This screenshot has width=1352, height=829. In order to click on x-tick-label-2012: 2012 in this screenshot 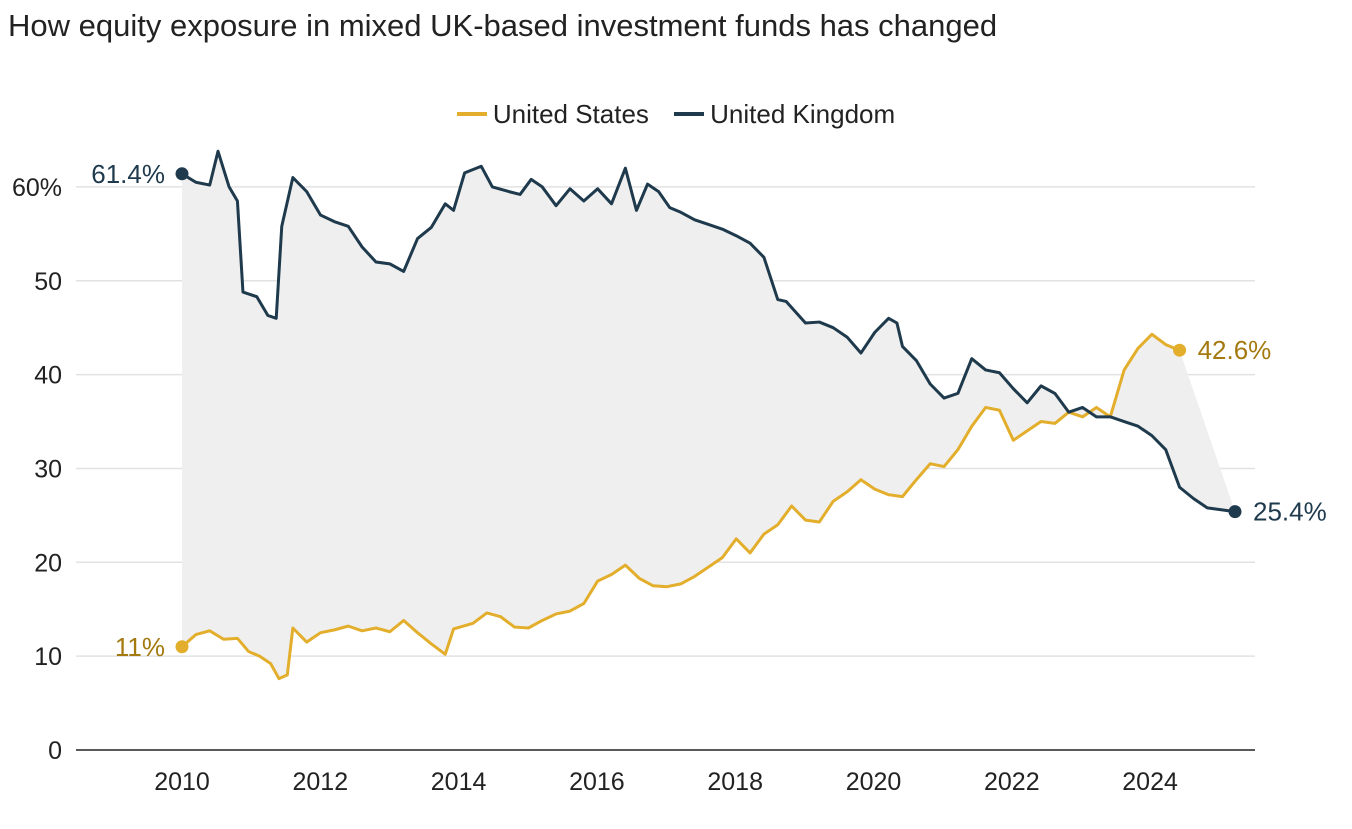, I will do `click(320, 782)`.